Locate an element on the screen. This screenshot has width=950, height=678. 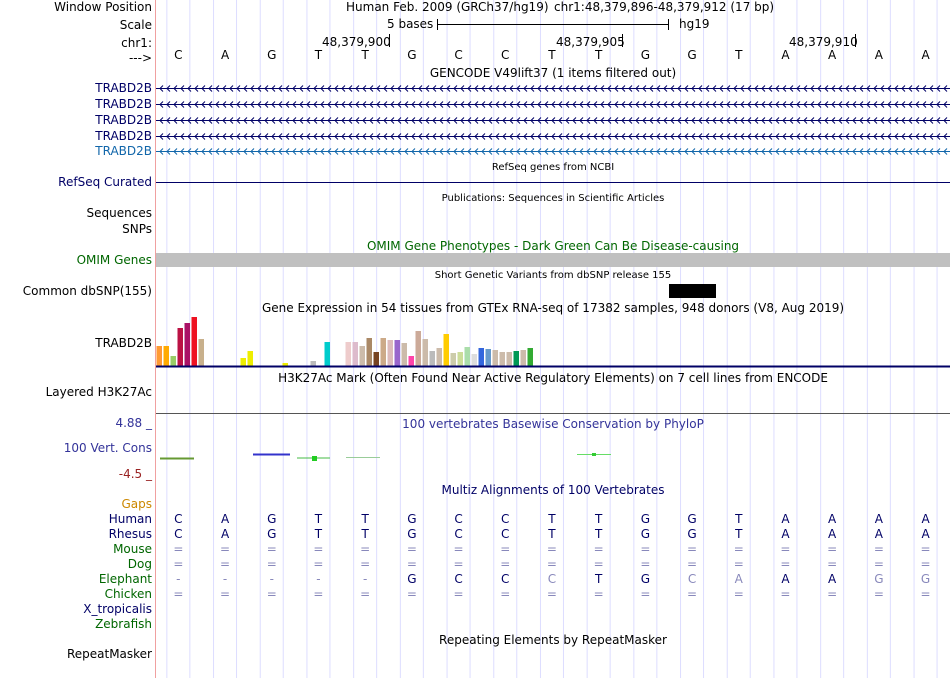
scale-db: hg19 is located at coordinates (694, 24).